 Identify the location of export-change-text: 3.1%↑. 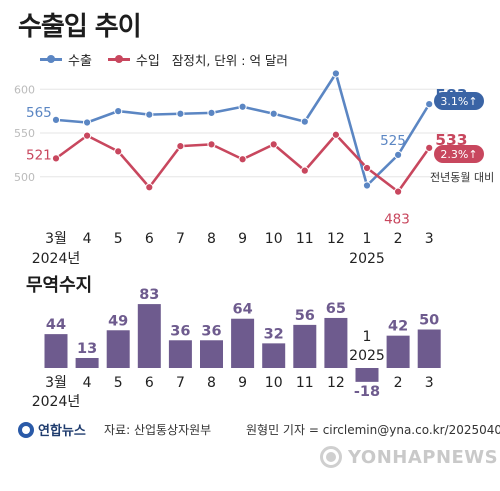
(458, 101).